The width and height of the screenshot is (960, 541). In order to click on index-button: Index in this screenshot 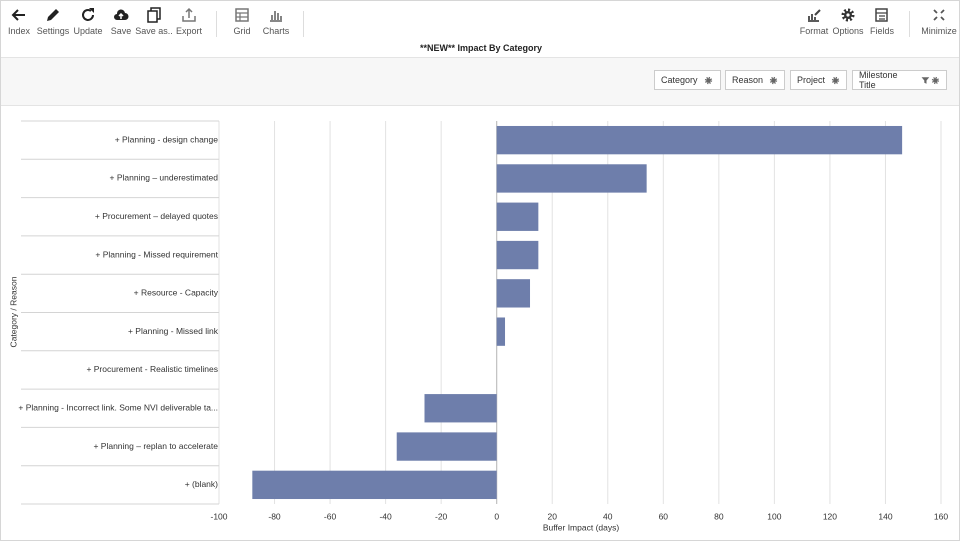, I will do `click(22, 21)`.